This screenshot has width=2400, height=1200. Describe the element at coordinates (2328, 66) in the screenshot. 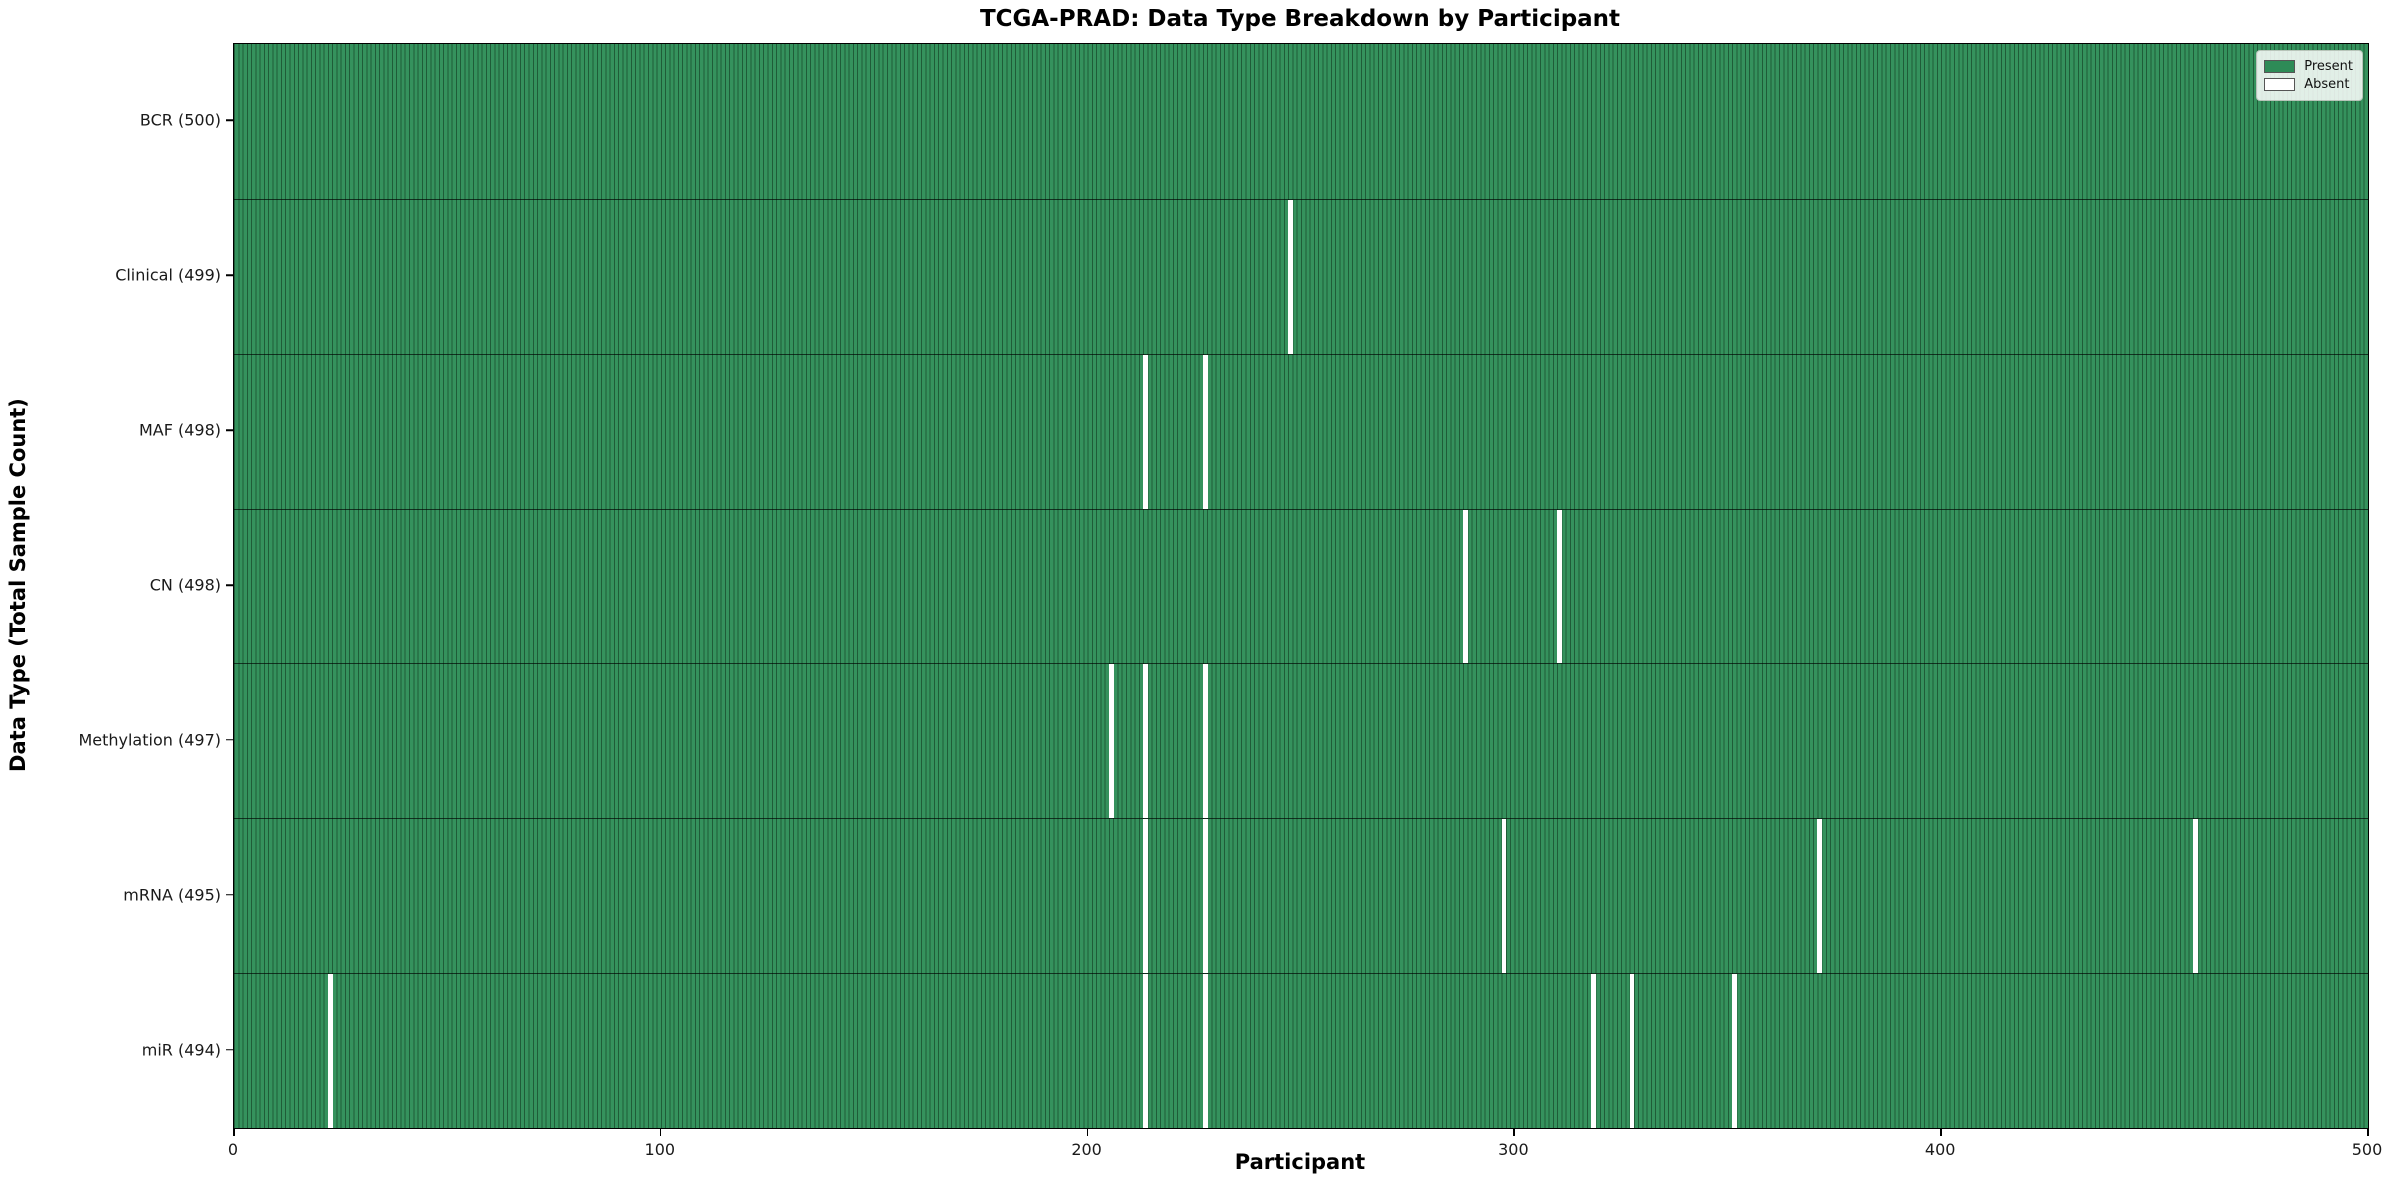

I see `legend-label: Present` at that location.